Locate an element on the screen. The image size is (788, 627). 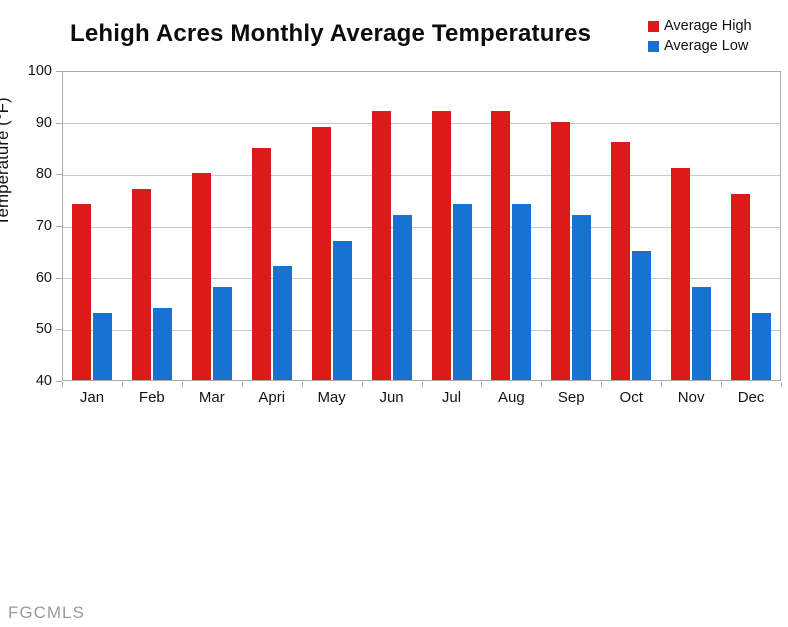
bar-average-high-aug is located at coordinates (501, 245).